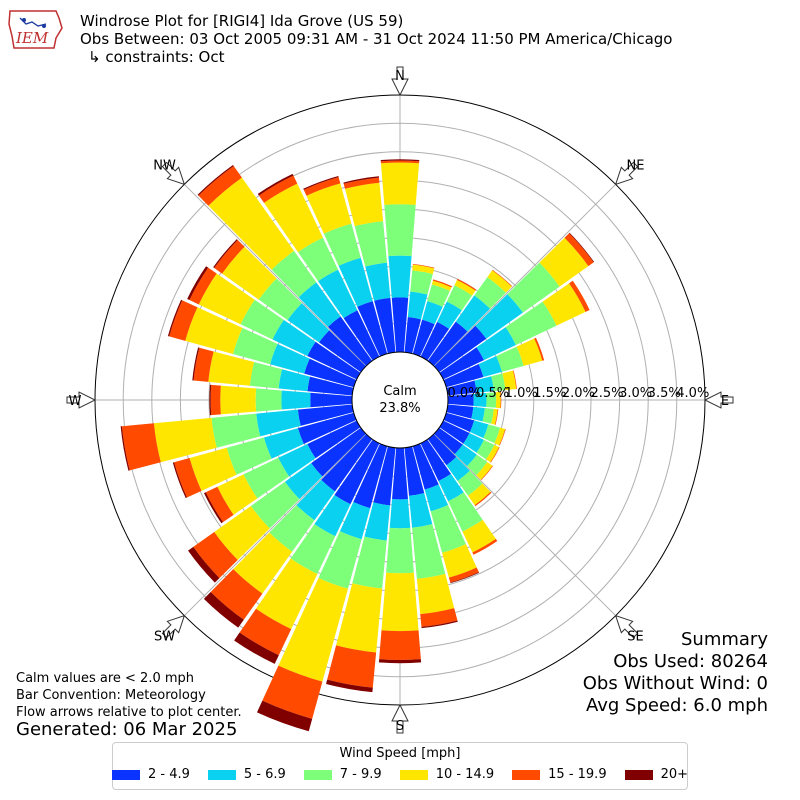 Image resolution: width=800 pixels, height=800 pixels. I want to click on calm-value: 23.8%, so click(399, 408).